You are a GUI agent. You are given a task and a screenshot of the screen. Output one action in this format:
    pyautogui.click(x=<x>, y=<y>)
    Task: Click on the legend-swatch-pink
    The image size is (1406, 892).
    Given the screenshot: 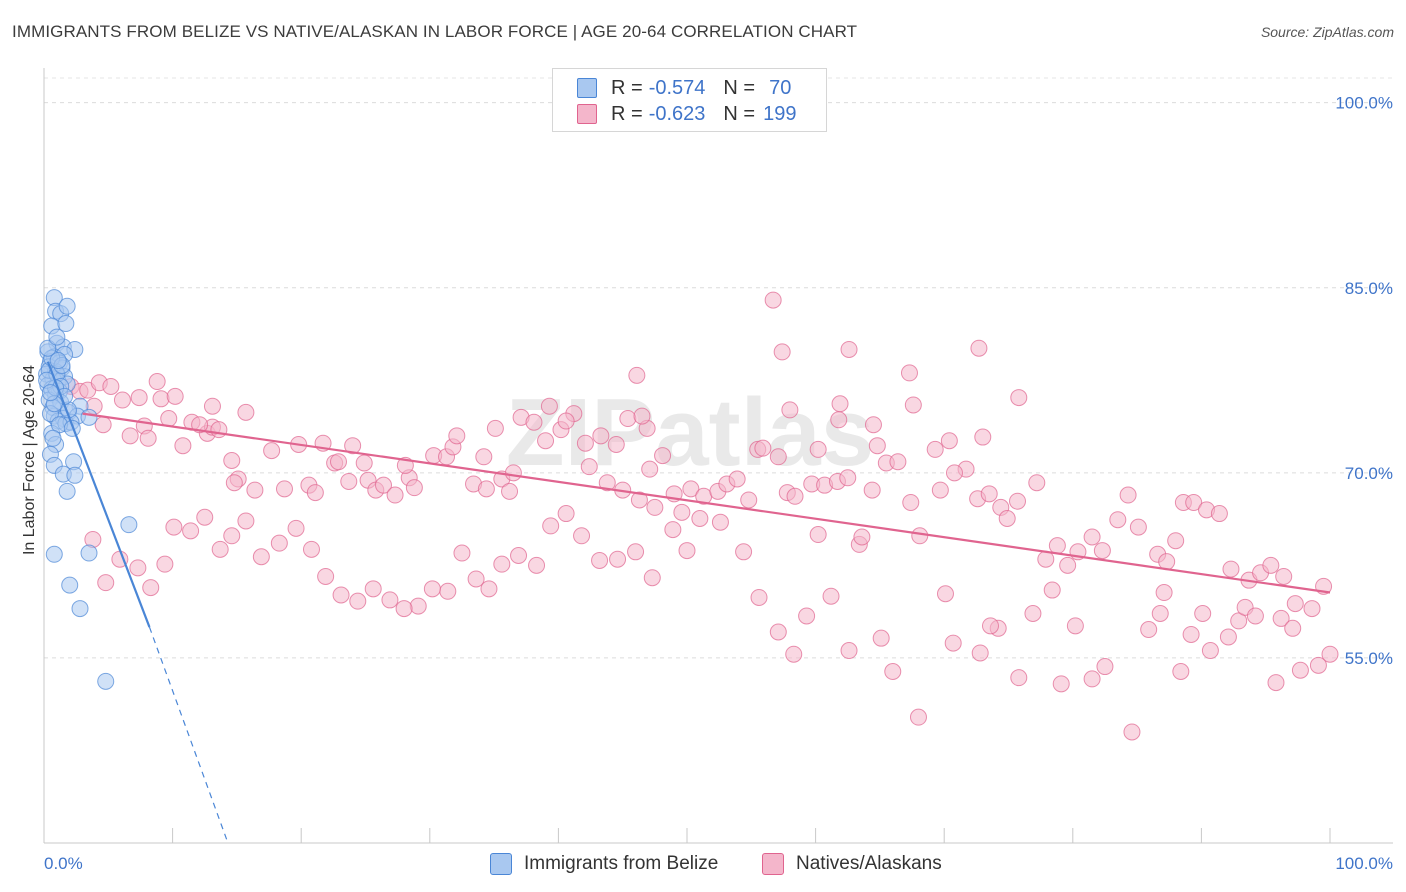 What is the action you would take?
    pyautogui.click(x=773, y=864)
    